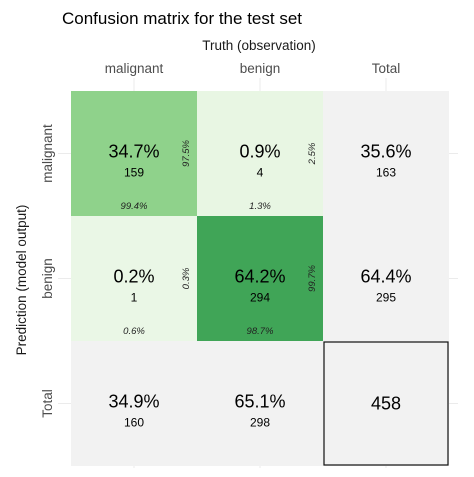 The width and height of the screenshot is (474, 477). Describe the element at coordinates (386, 68) in the screenshot. I see `x-tick-label: Total` at that location.